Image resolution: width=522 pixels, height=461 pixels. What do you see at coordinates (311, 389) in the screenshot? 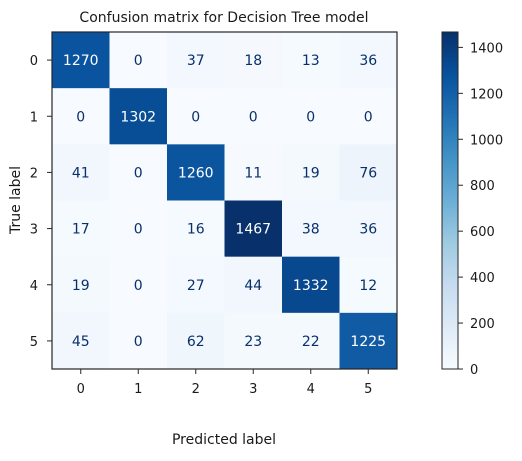
I see `x-tick-label: 4` at bounding box center [311, 389].